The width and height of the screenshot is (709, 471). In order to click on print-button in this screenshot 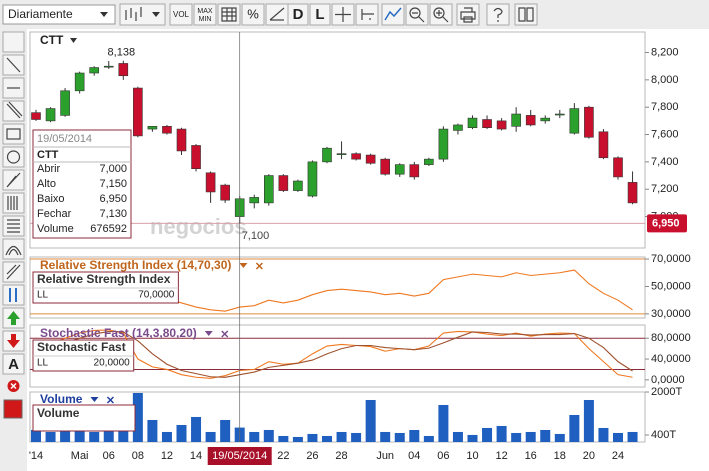, I will do `click(468, 14)`.